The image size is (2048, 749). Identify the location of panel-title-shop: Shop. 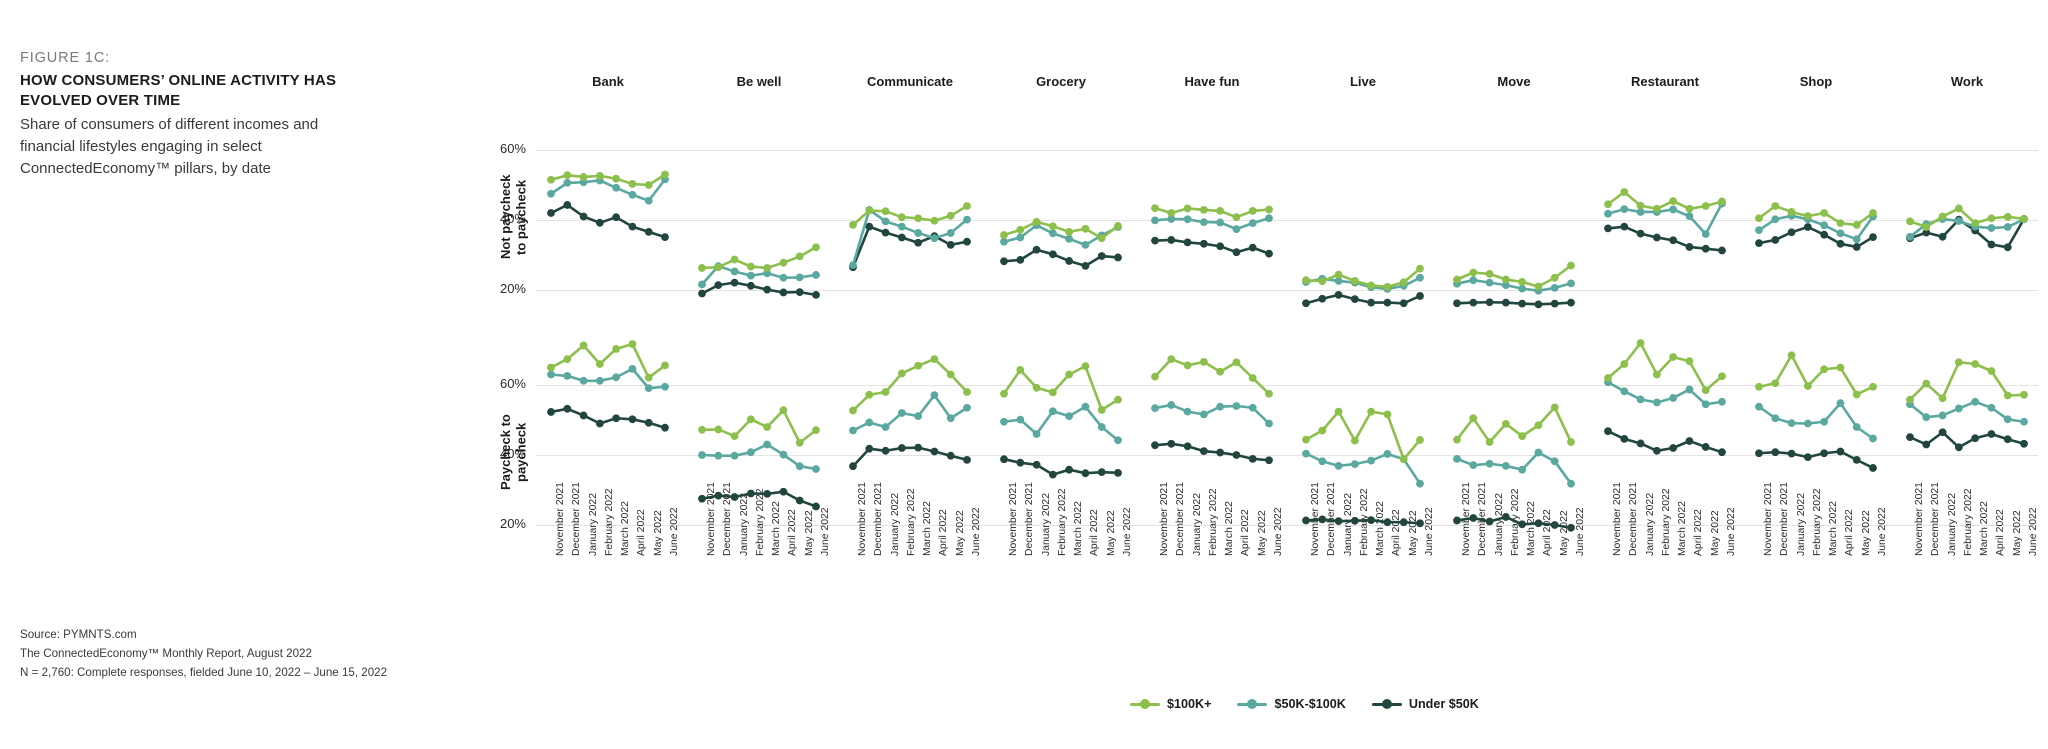
(1816, 81).